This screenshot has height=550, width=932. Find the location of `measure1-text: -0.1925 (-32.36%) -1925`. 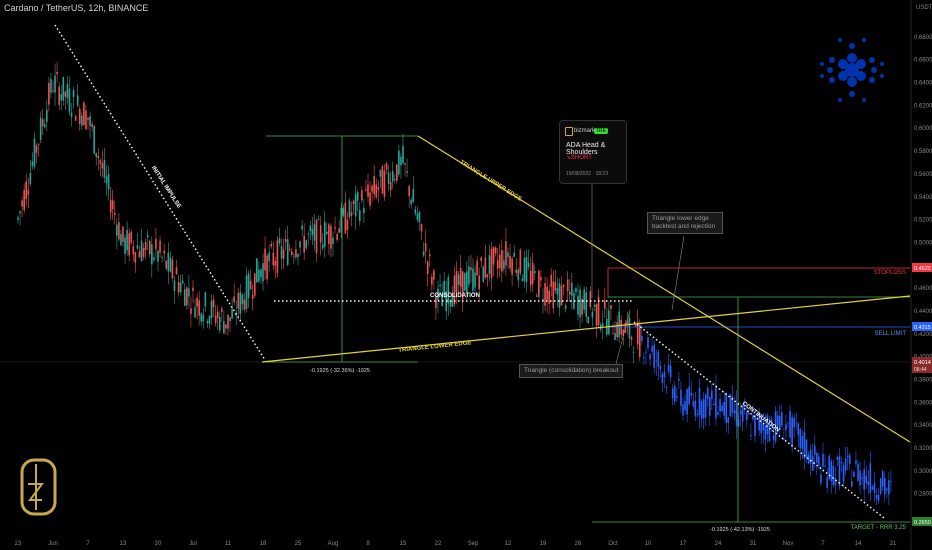

measure1-text: -0.1925 (-32.36%) -1925 is located at coordinates (340, 371).